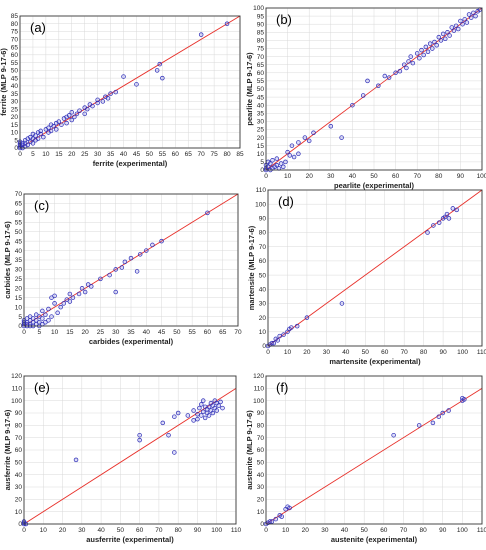 This screenshot has height=550, width=486. I want to click on y-axis-label: ferrite (MLP 9-17-6), so click(4, 82).